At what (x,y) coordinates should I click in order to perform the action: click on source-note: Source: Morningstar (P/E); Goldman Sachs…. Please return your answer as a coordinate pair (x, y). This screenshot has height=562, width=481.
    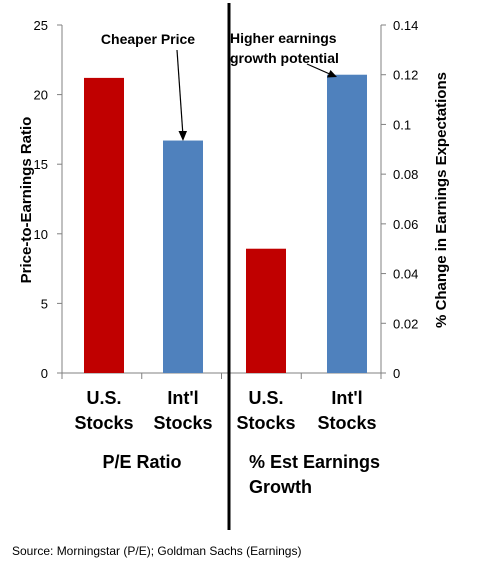
    Looking at the image, I should click on (156, 551).